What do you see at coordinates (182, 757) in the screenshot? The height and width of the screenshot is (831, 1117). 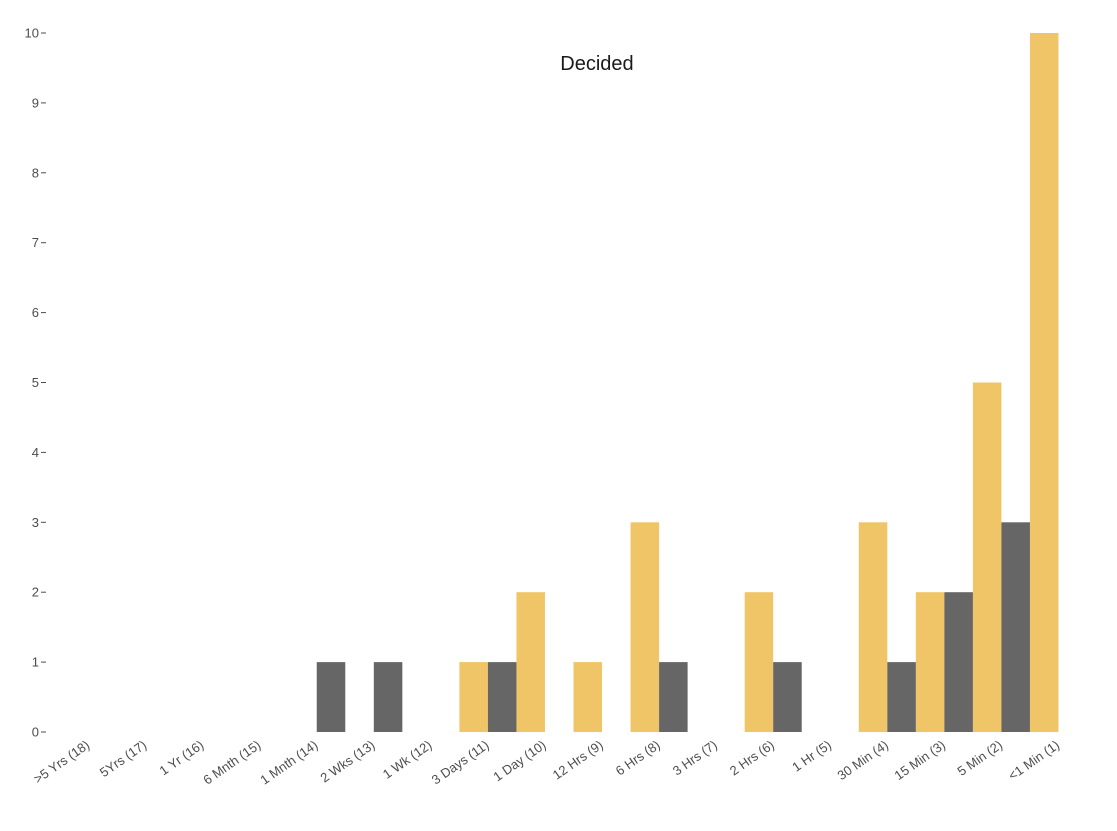 I see `x-tick-label: 1 Yr (16)` at bounding box center [182, 757].